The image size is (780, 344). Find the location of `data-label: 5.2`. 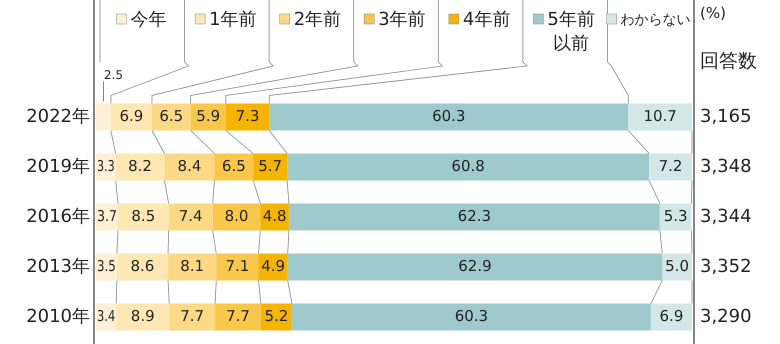

data-label: 5.2 is located at coordinates (276, 316).